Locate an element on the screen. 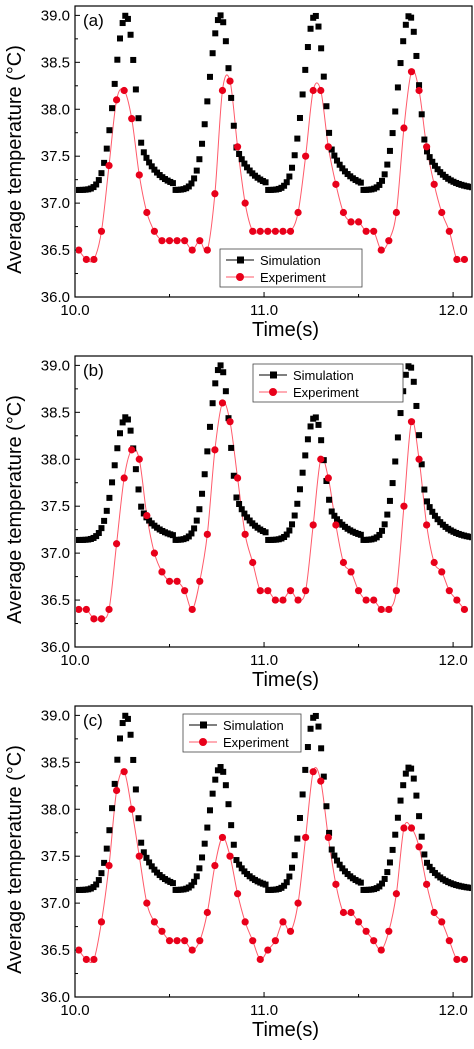 This screenshot has width=474, height=1049. y-axis-title: Average temperature (°C) is located at coordinates (15, 159).